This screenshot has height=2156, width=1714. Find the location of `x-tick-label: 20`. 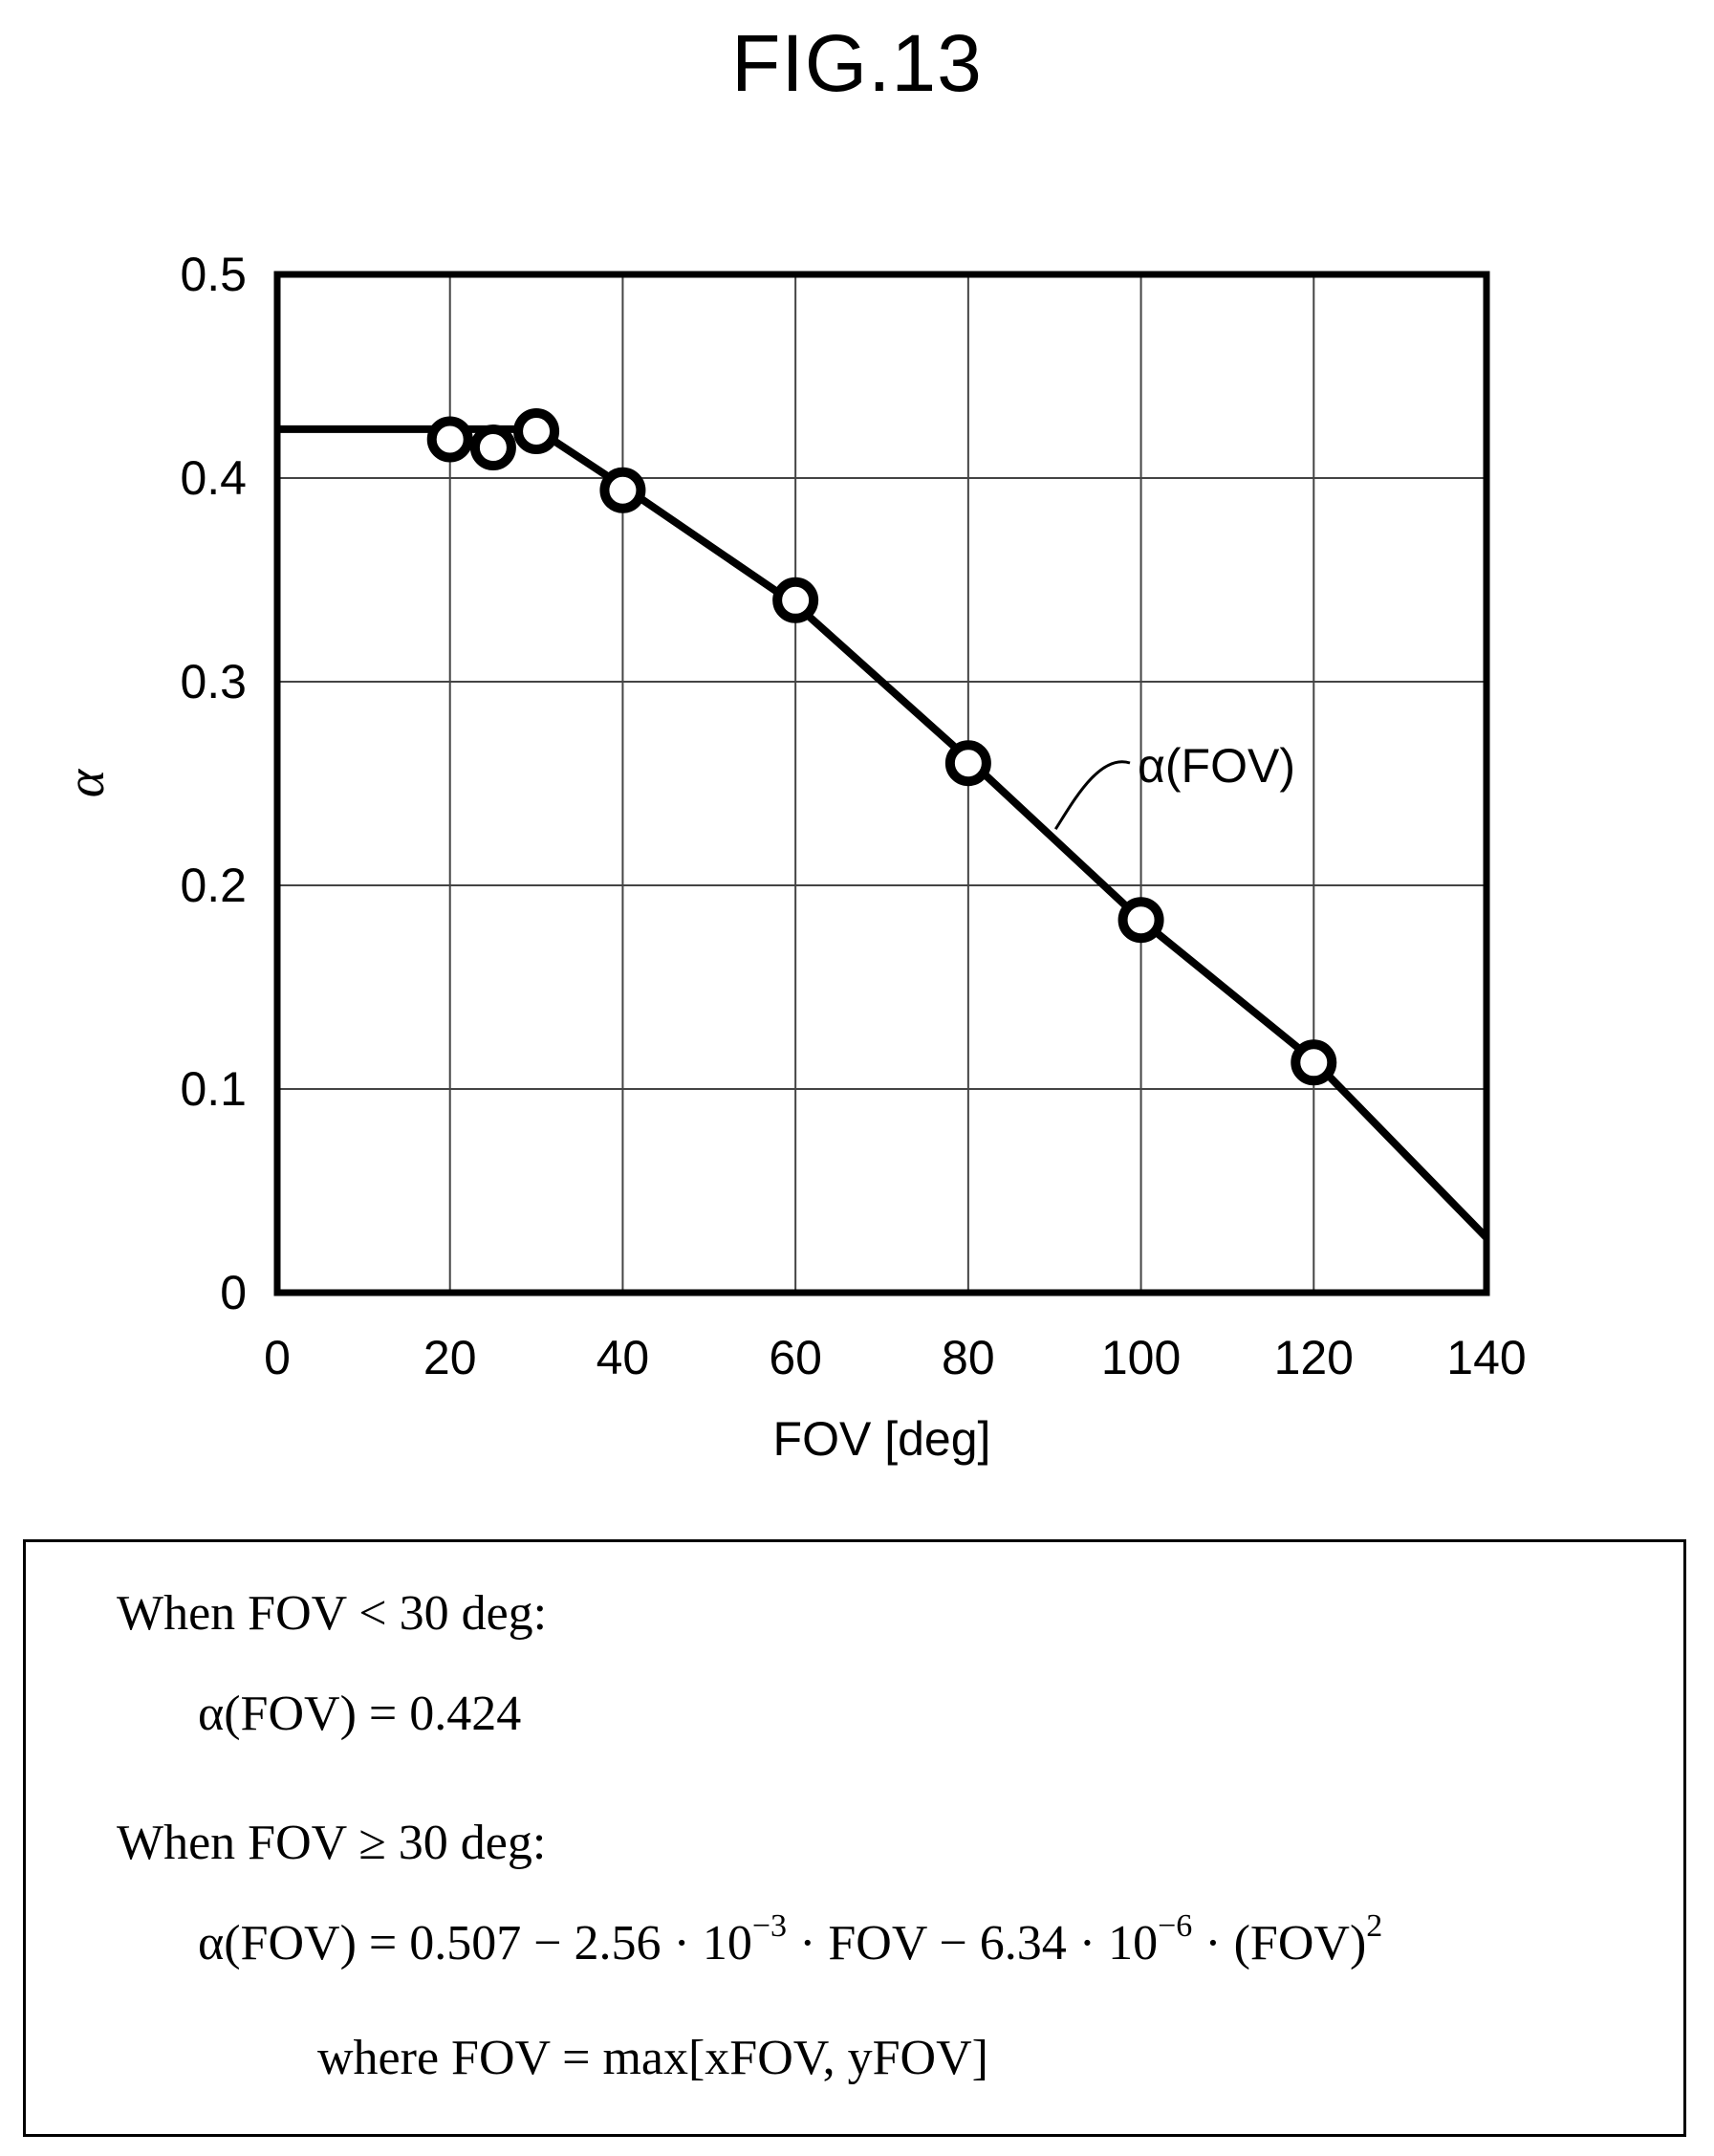

x-tick-label: 20 is located at coordinates (450, 1357).